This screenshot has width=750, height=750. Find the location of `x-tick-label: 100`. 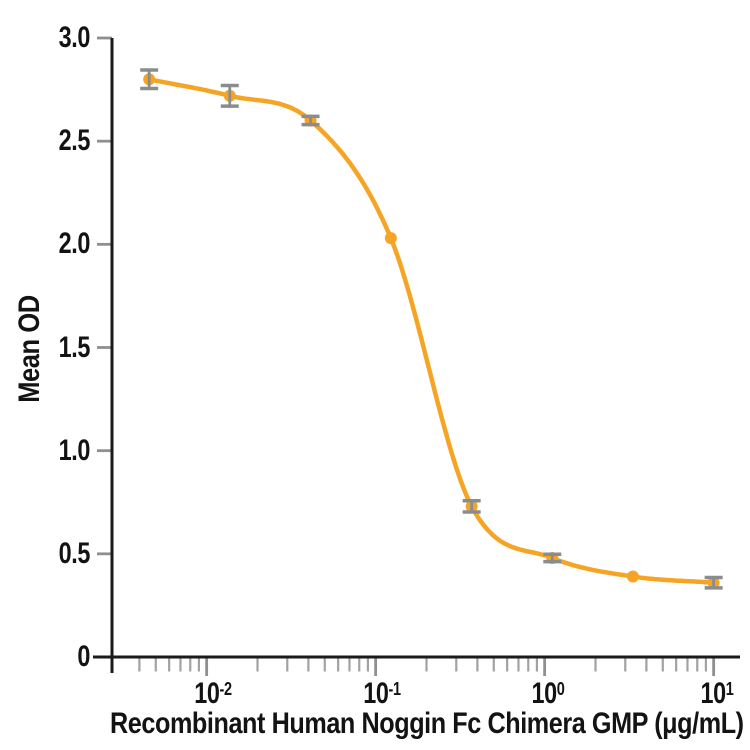

x-tick-label: 100 is located at coordinates (547, 694).